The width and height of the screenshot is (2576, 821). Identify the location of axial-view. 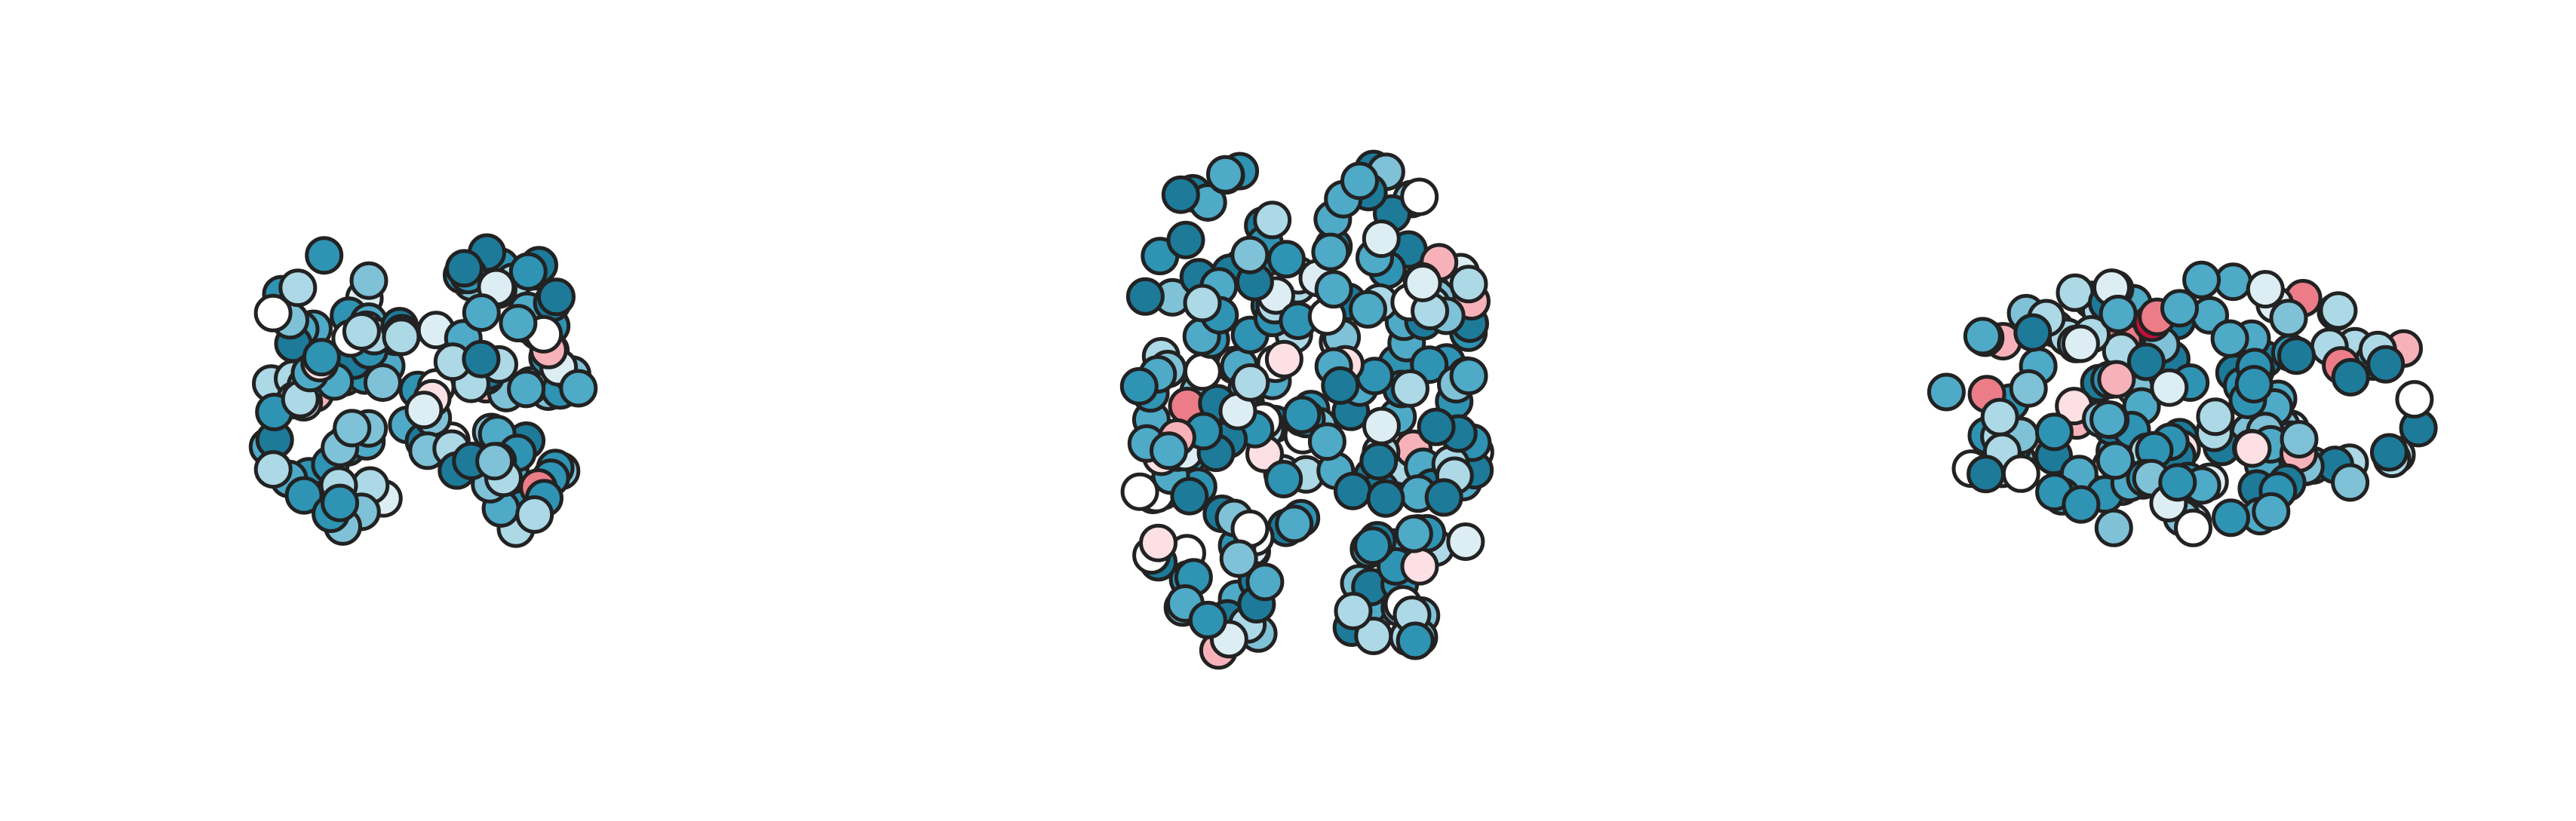
(1306, 409).